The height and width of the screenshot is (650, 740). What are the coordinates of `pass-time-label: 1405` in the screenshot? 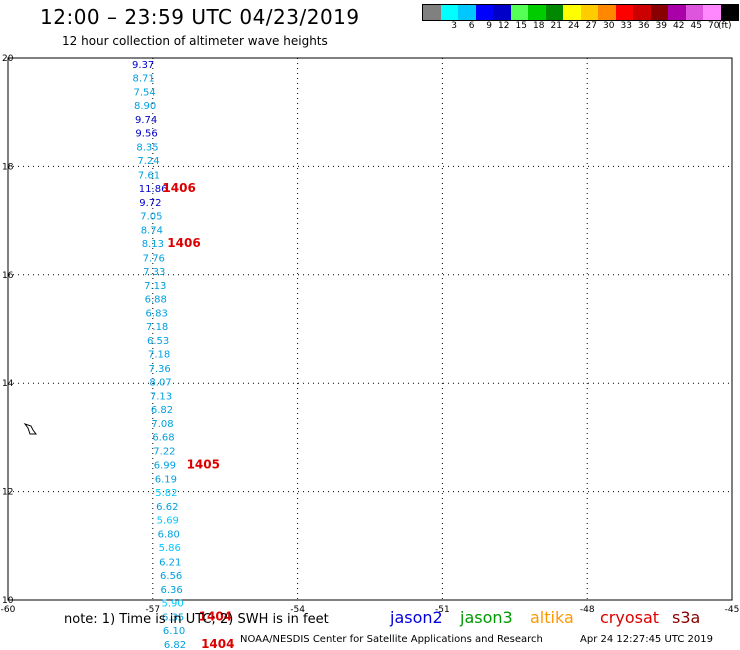 It's located at (203, 464).